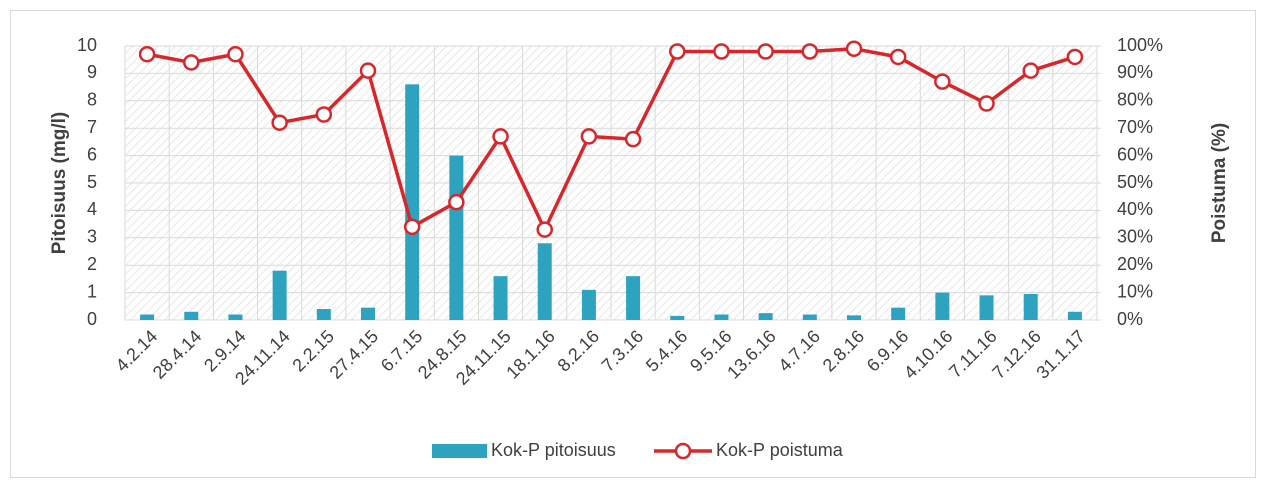 This screenshot has height=488, width=1266. Describe the element at coordinates (1140, 45) in the screenshot. I see `y2-tick-label: 100%` at that location.